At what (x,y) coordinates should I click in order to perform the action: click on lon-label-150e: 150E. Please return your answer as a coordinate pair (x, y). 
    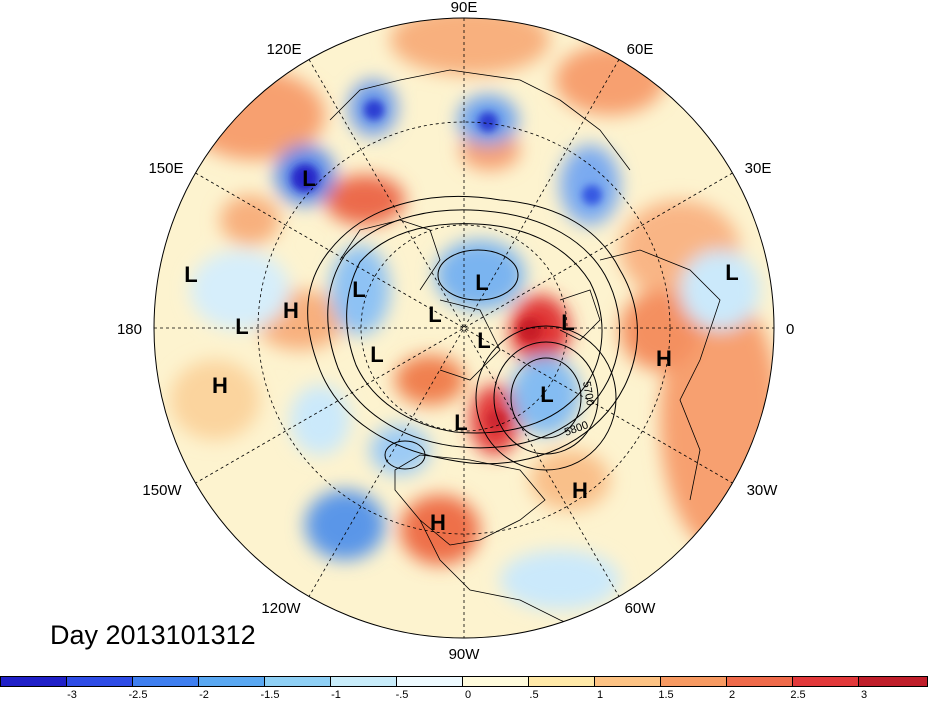
    Looking at the image, I should click on (165, 168).